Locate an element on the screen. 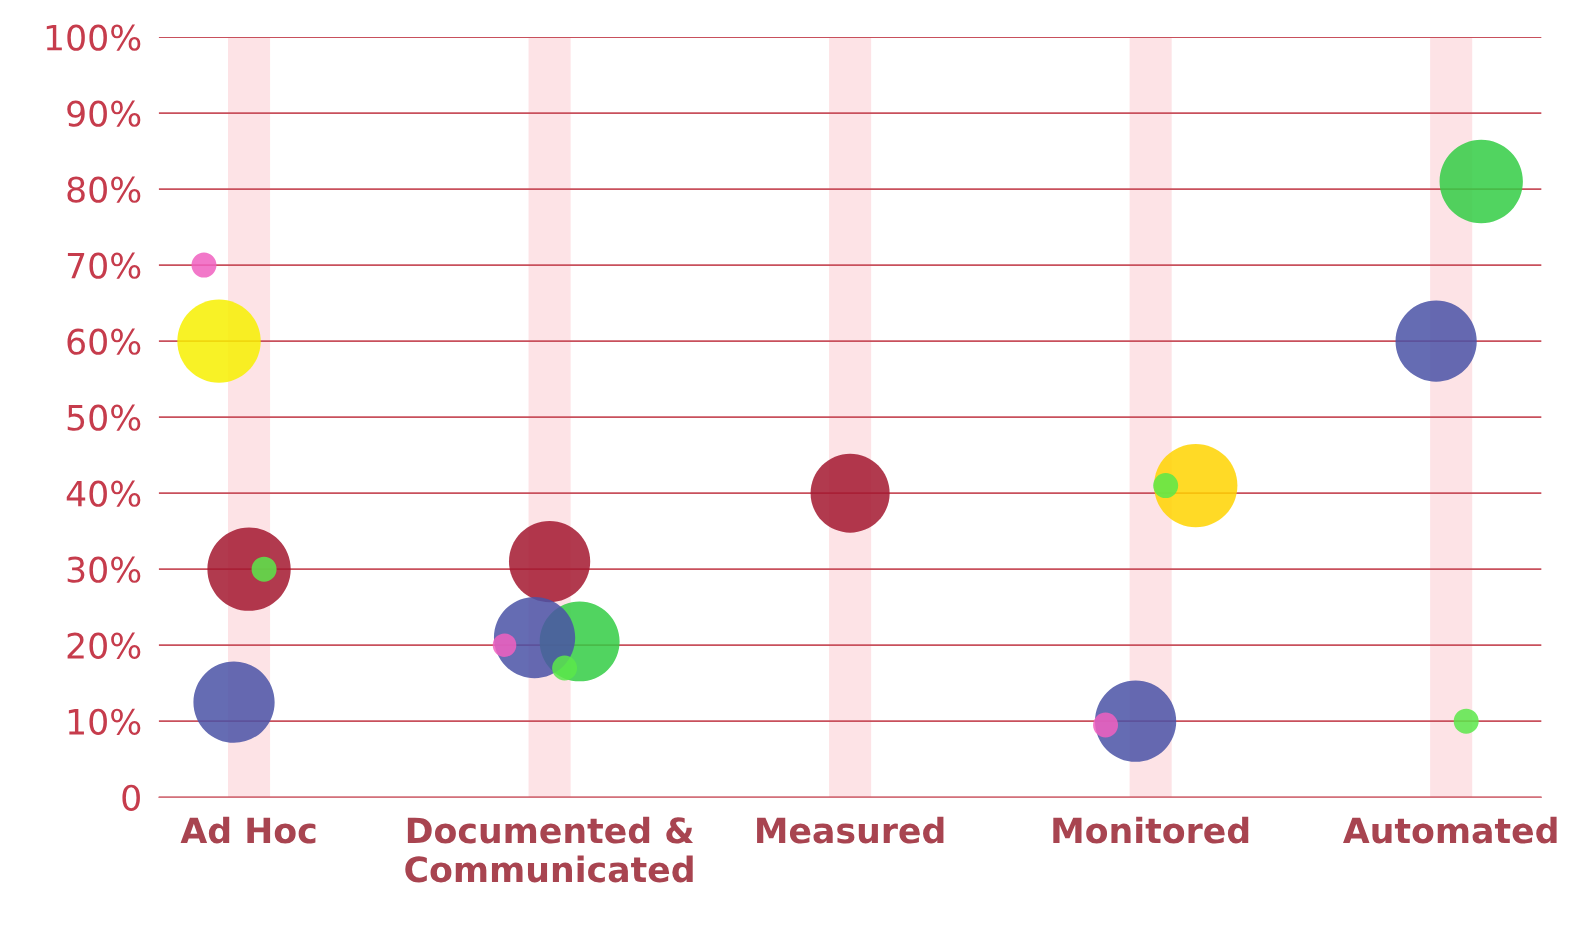 Image resolution: width=1589 pixels, height=927 pixels. x-tick-label: Ad Hoc is located at coordinates (248, 830).